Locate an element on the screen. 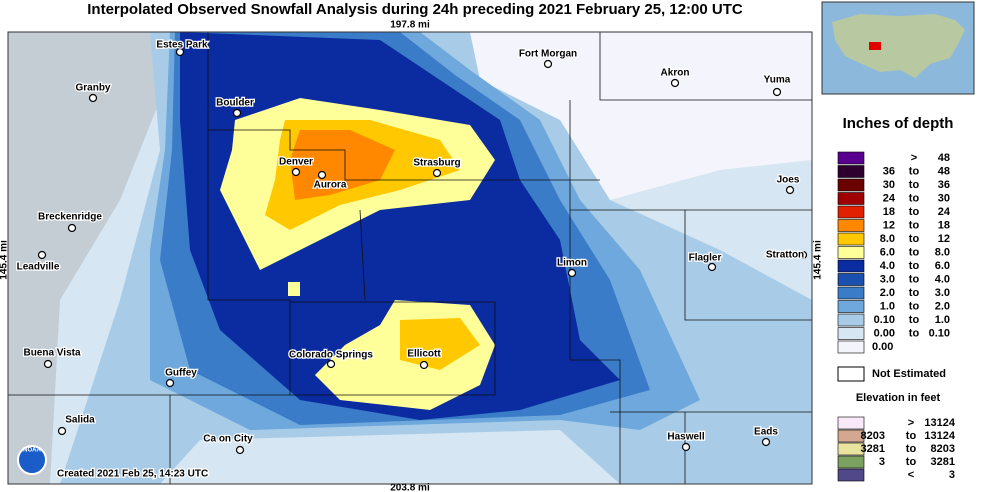 The width and height of the screenshot is (992, 492). left-distance: 145.4 mi is located at coordinates (5, 260).